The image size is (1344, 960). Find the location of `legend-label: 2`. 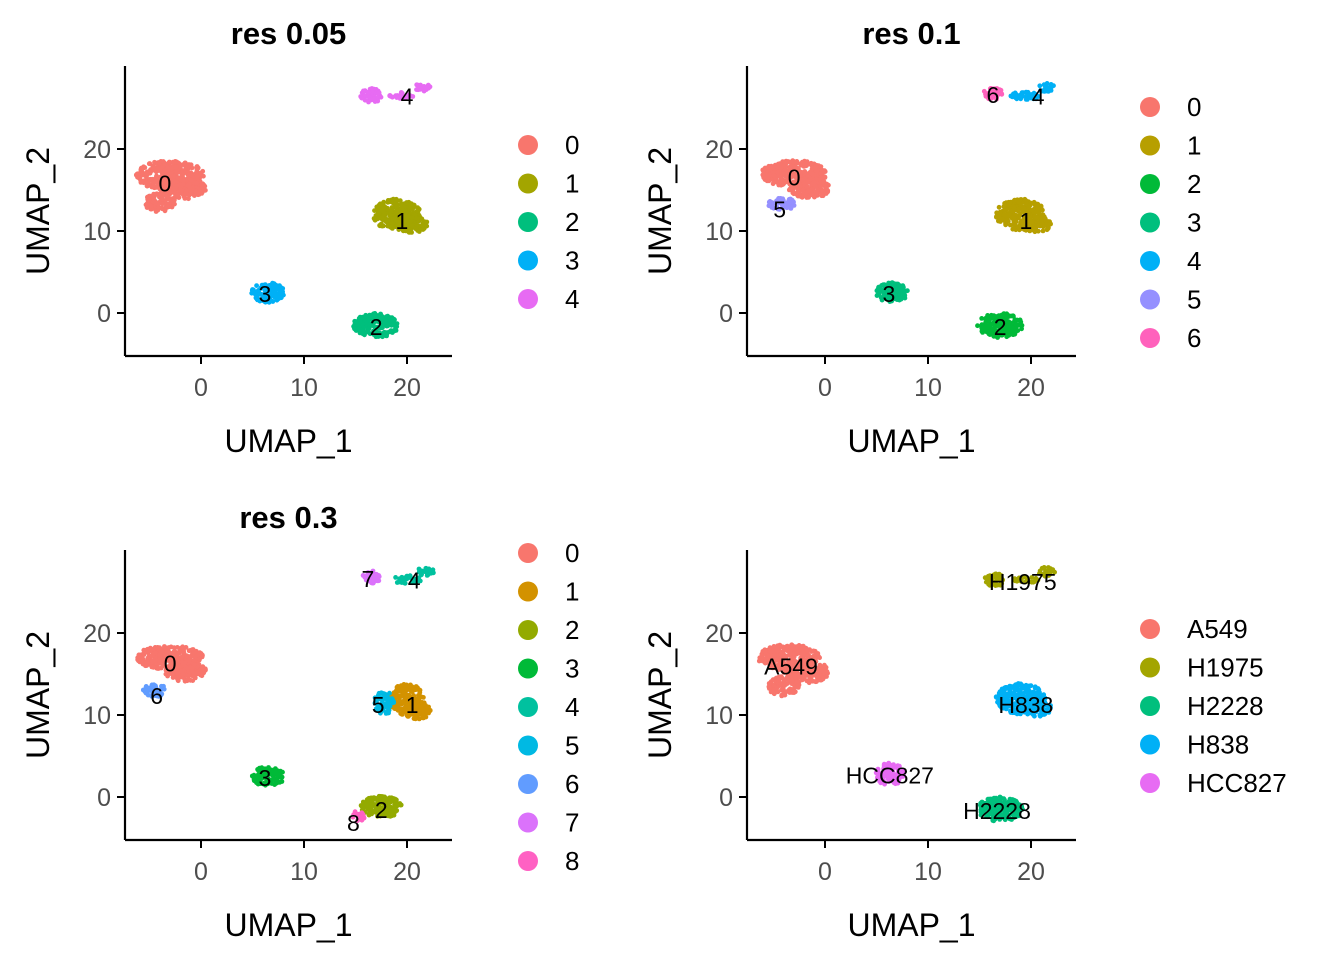

legend-label: 2 is located at coordinates (572, 630).